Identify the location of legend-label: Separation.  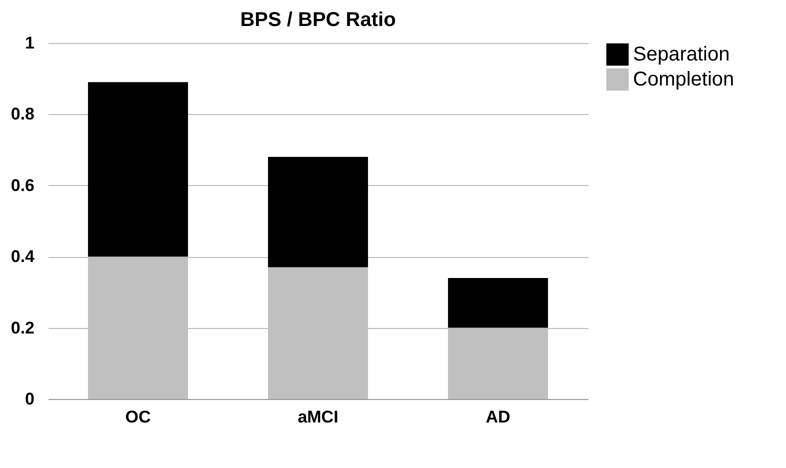
(681, 55).